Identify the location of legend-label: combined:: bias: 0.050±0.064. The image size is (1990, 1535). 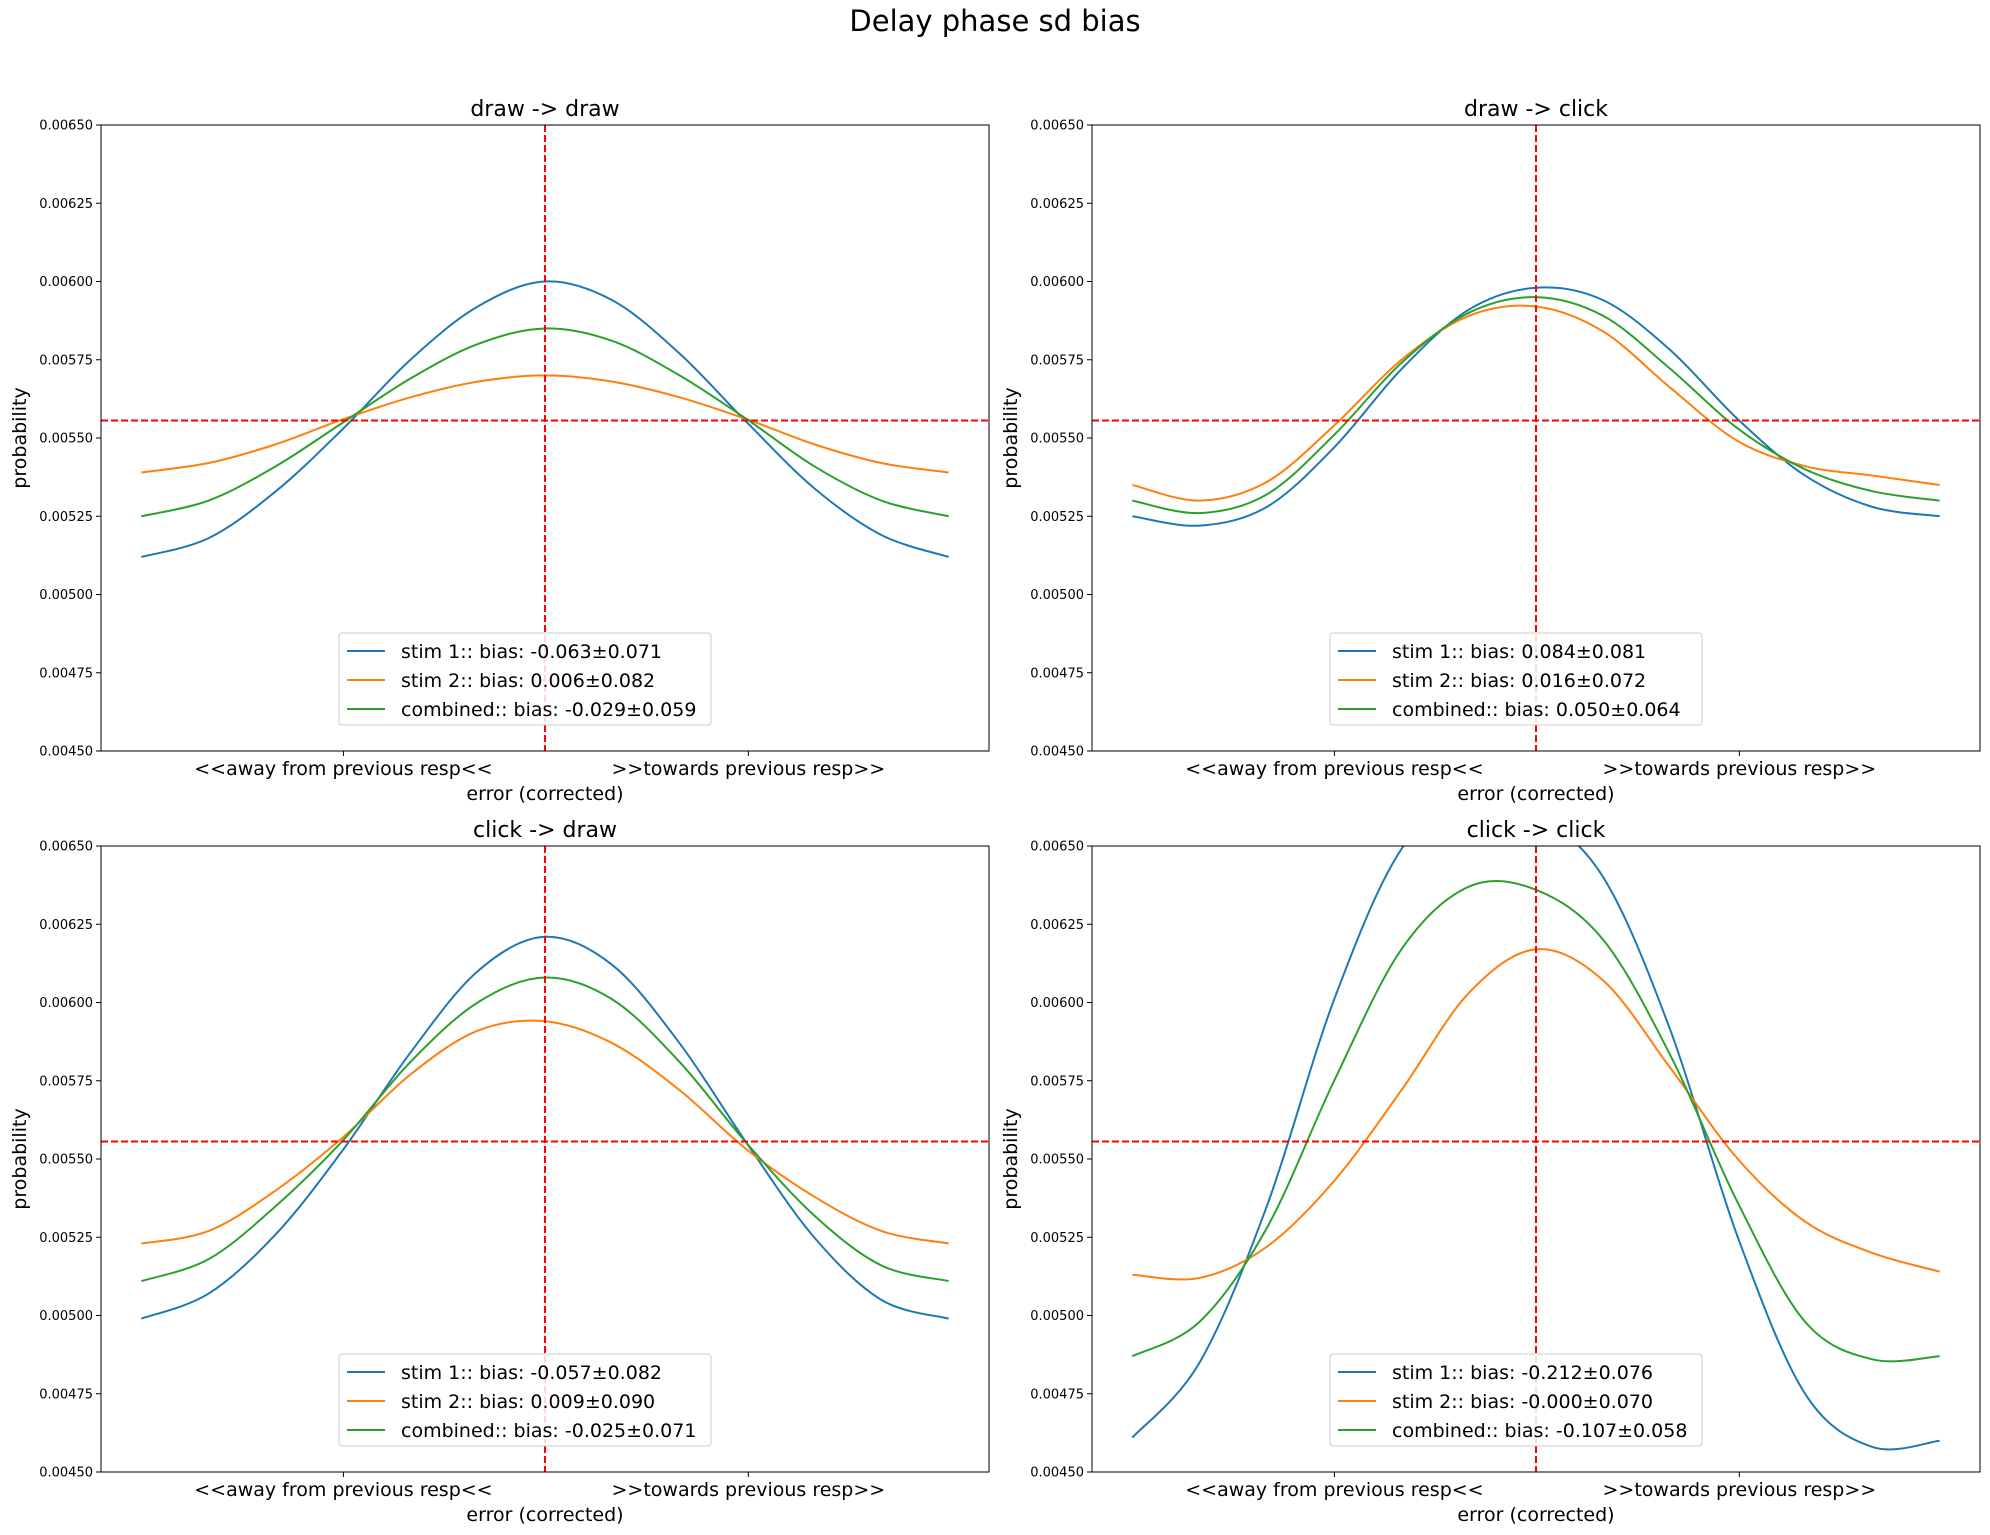
(1536, 710).